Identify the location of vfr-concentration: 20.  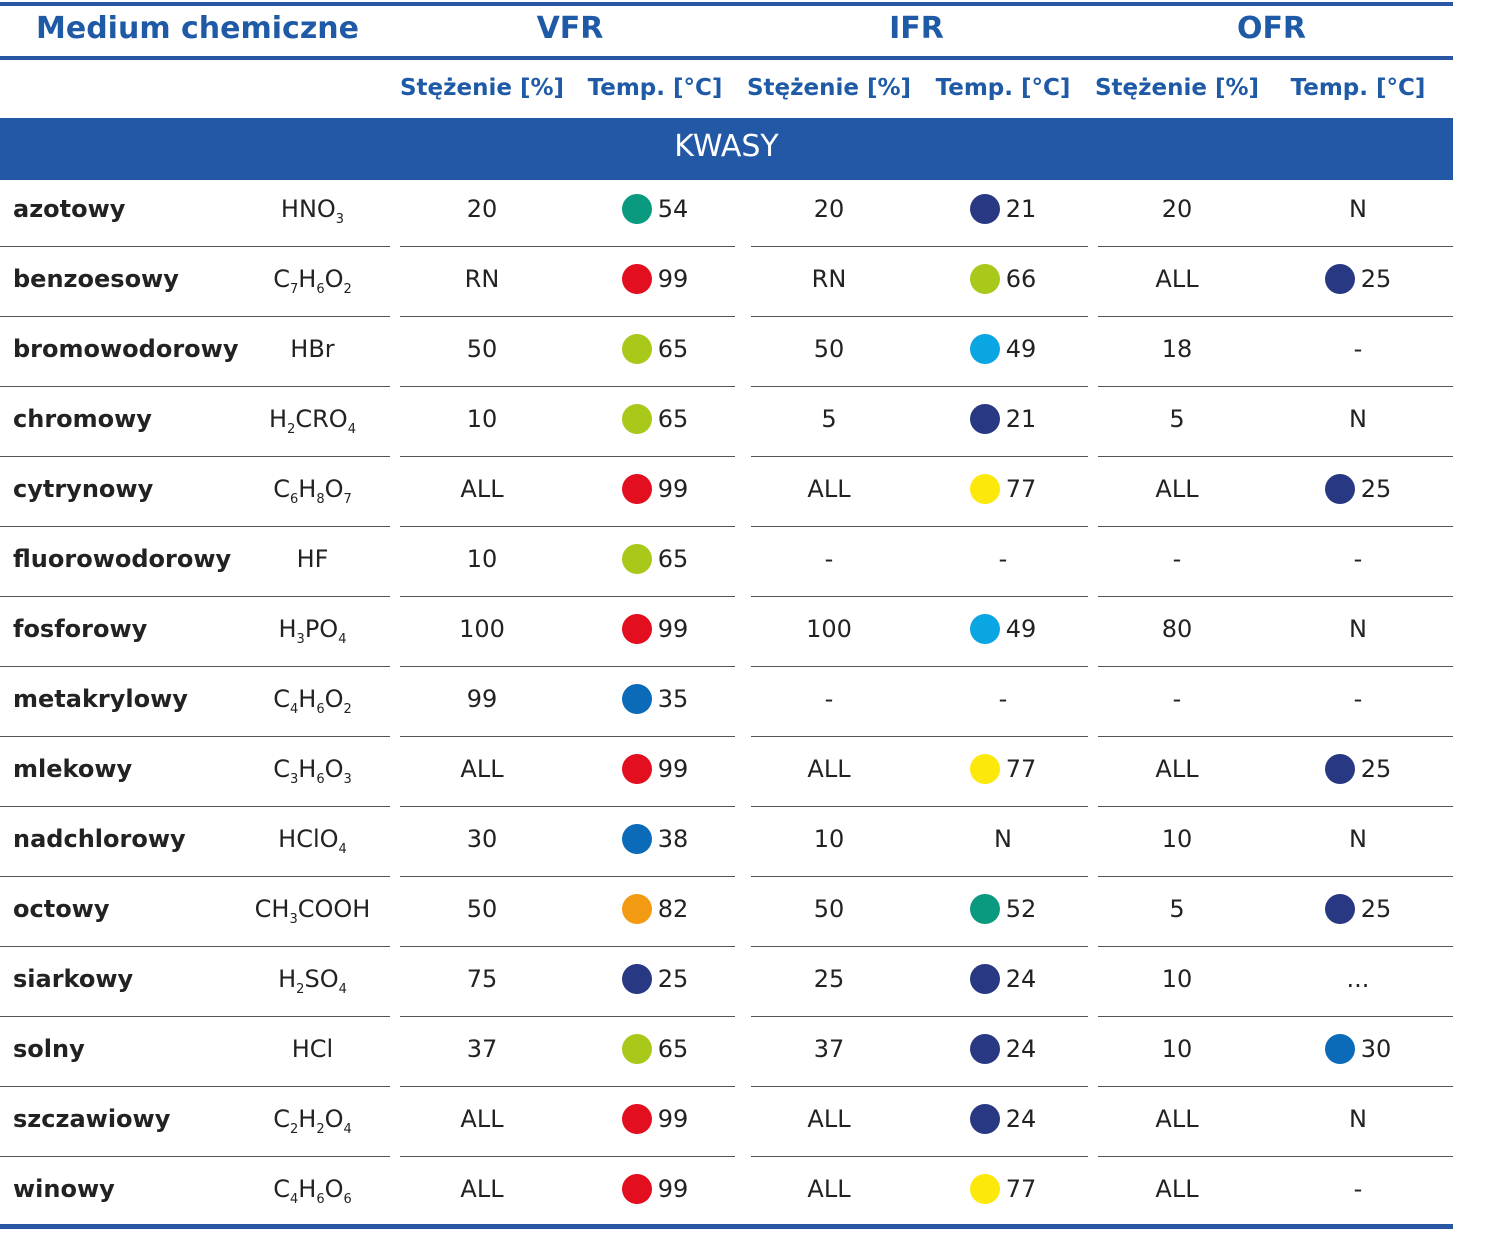
(482, 209).